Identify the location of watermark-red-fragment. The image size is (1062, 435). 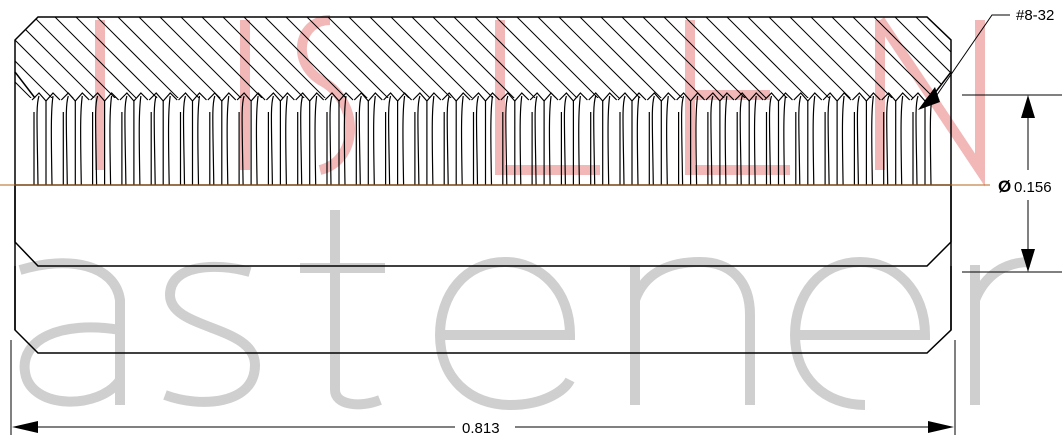
(930, 102).